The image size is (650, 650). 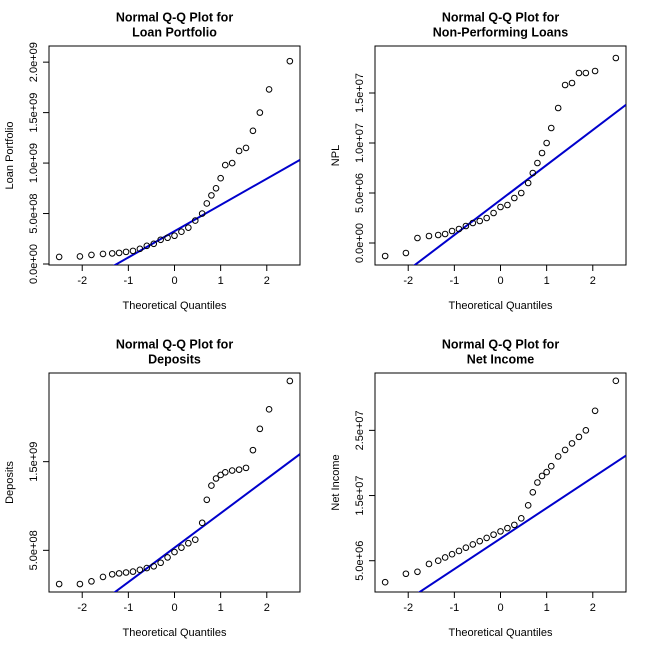 What do you see at coordinates (360, 143) in the screenshot?
I see `y-tick-label: 1.0e+07` at bounding box center [360, 143].